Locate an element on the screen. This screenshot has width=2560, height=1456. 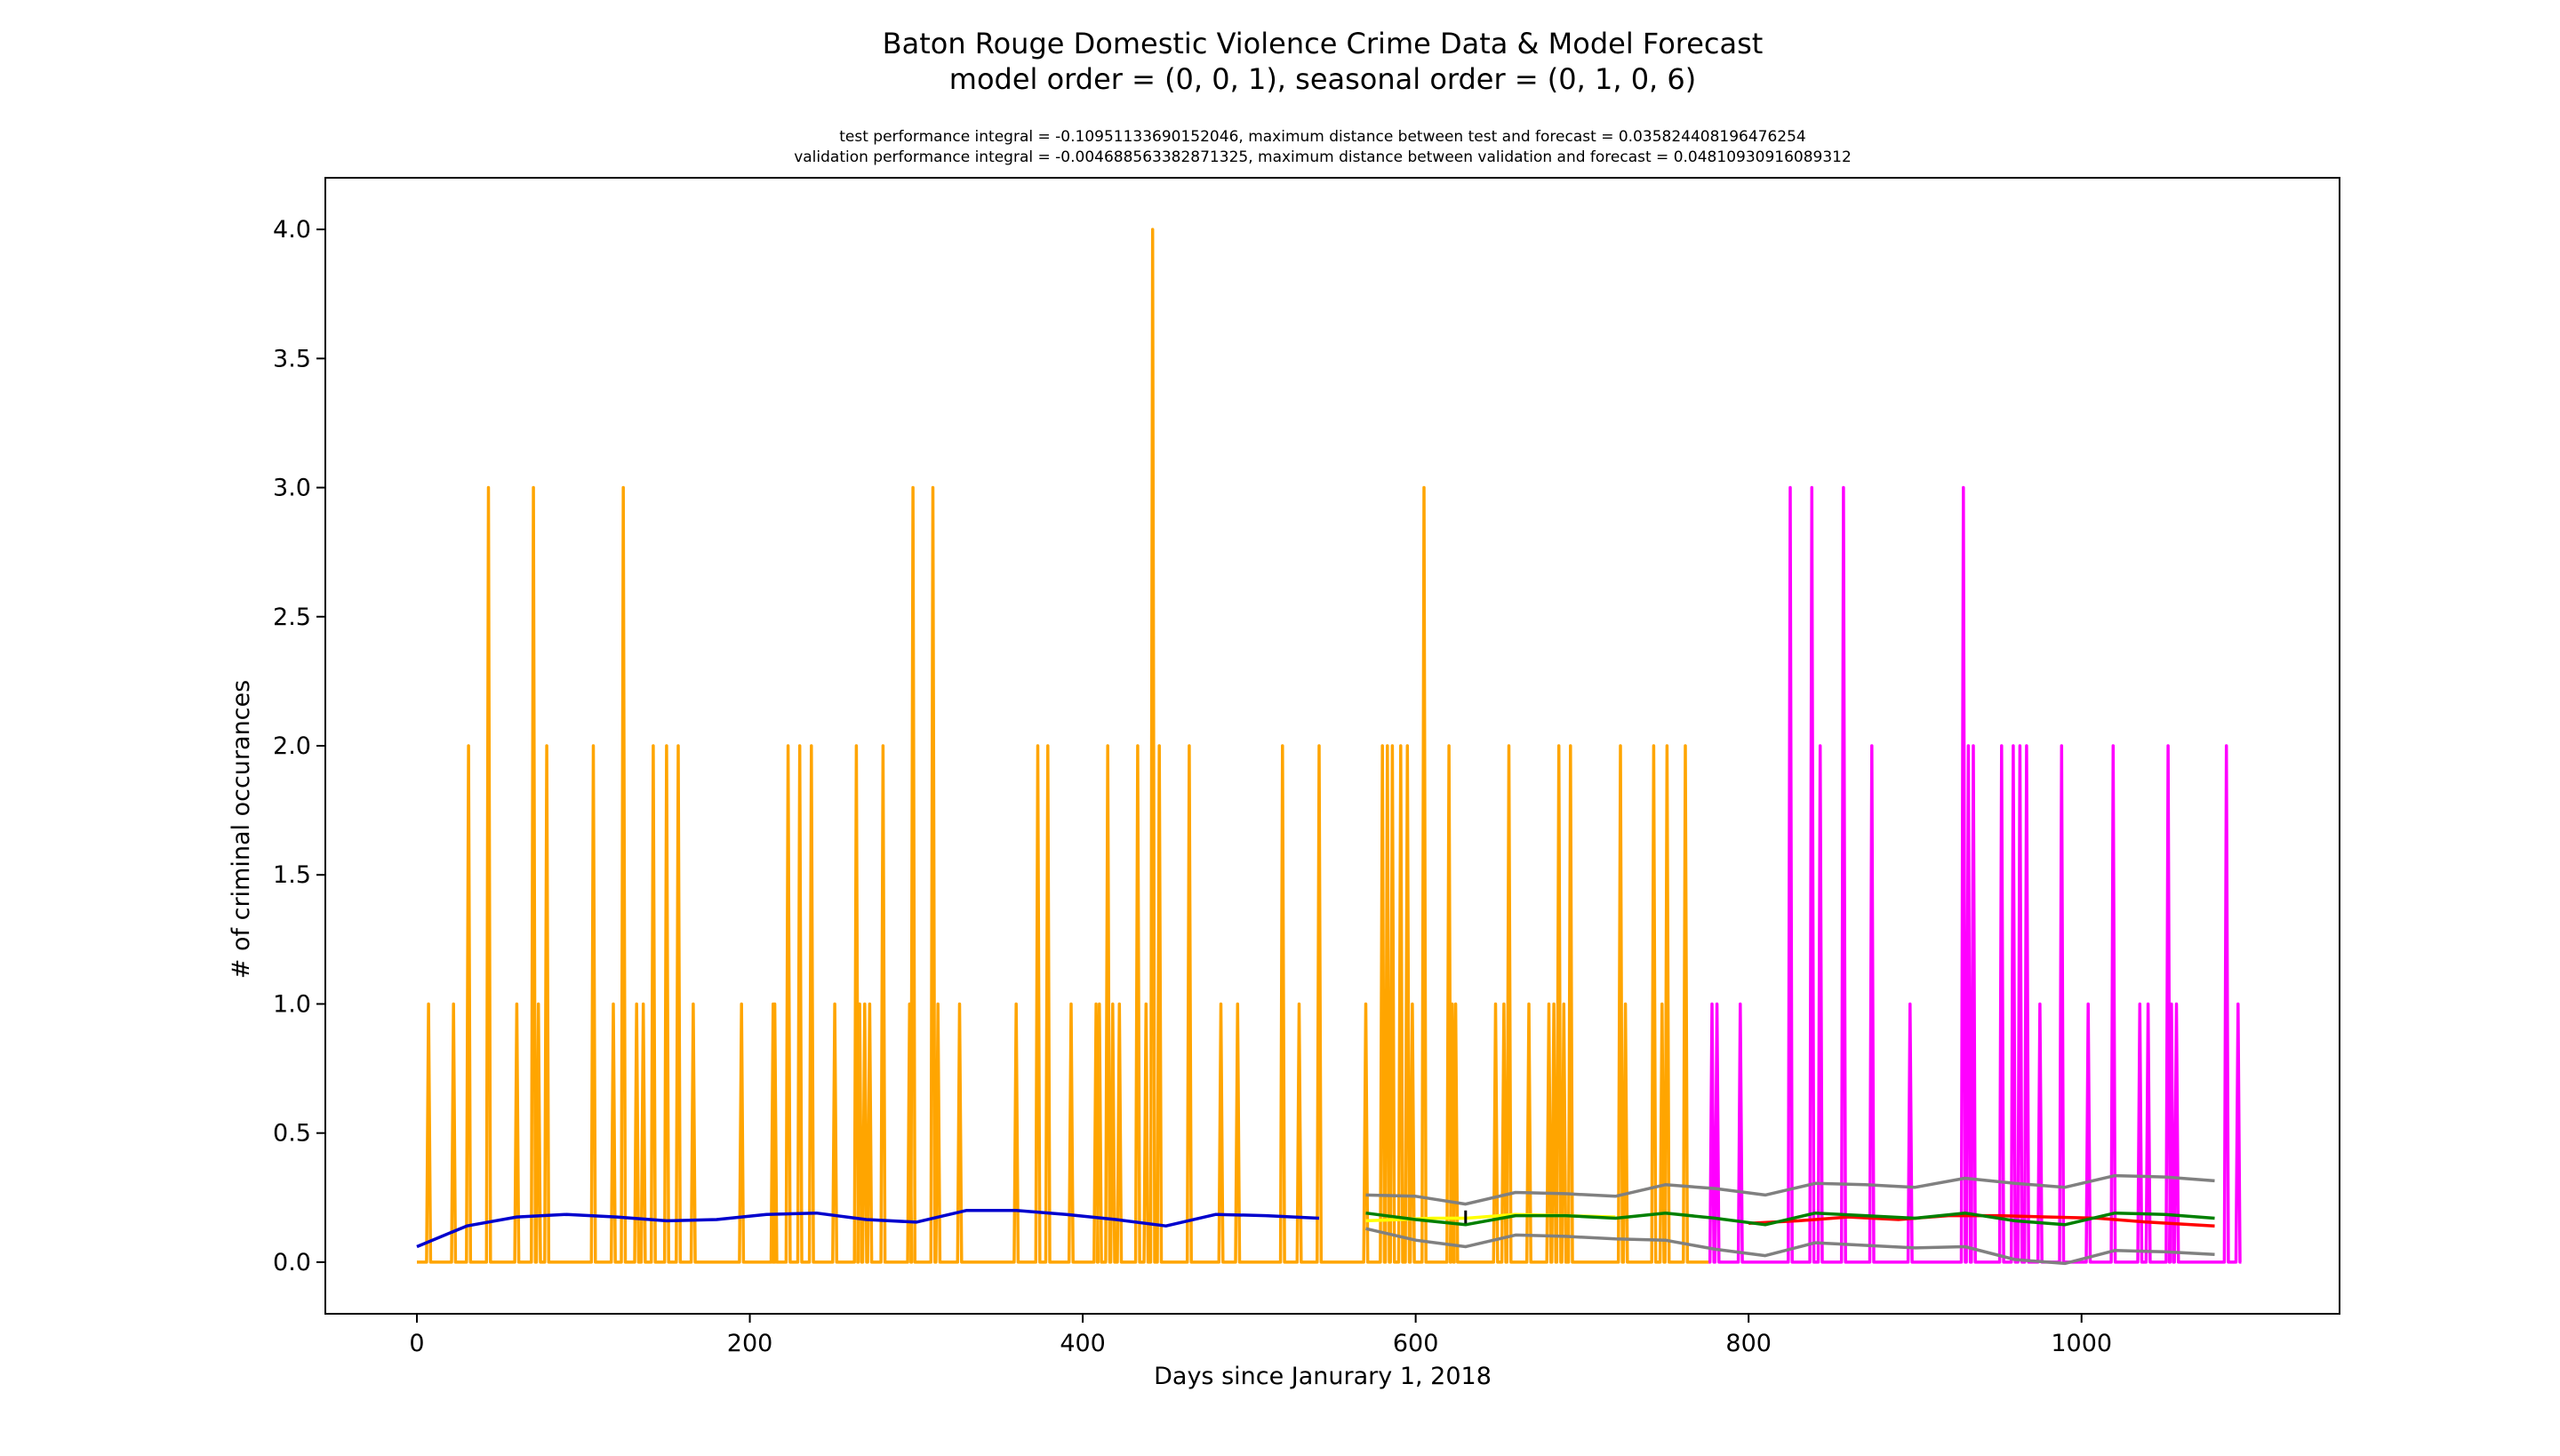
y-axis-ticks: 0.0 0.5 1.0 1.5 2.0 2.5 3.0 3.5 4.0 is located at coordinates (299, 746).